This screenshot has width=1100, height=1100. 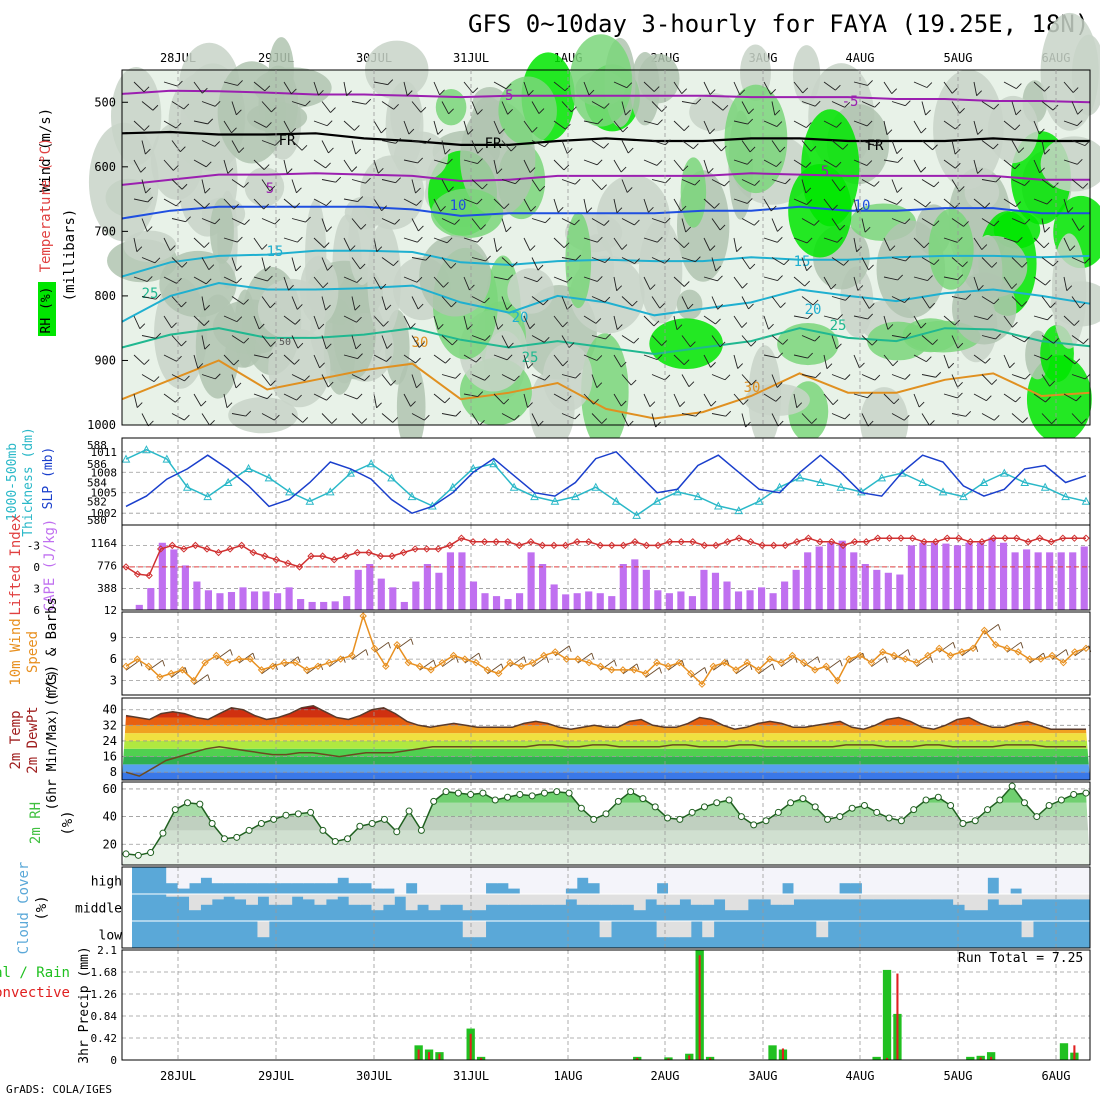 I want to click on wind-tick: 6, so click(x=113, y=659).